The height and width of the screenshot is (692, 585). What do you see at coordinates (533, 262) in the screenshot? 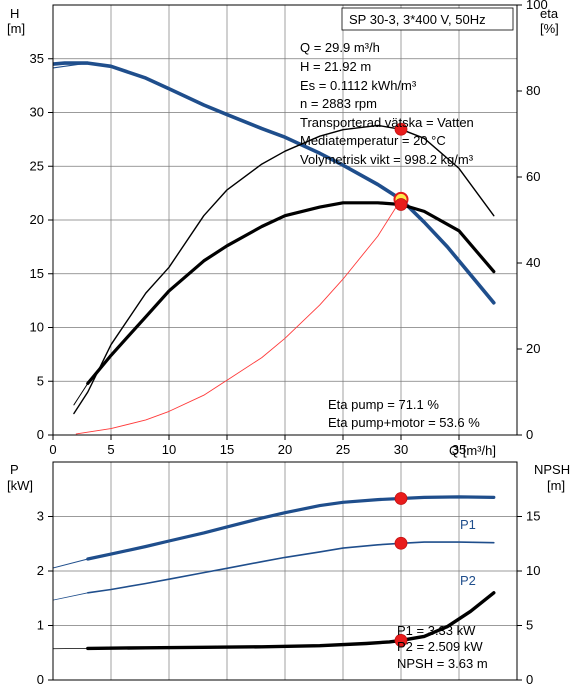
I see `right-tick-label: 40` at bounding box center [533, 262].